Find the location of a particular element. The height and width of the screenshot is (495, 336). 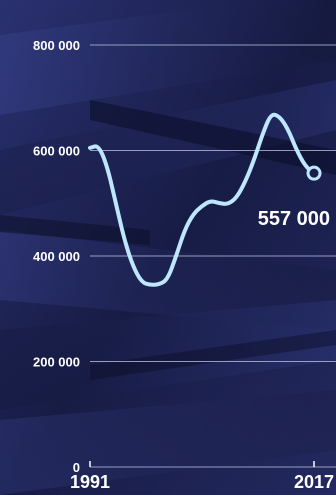

y-tick-label: 600 000 is located at coordinates (56, 151).